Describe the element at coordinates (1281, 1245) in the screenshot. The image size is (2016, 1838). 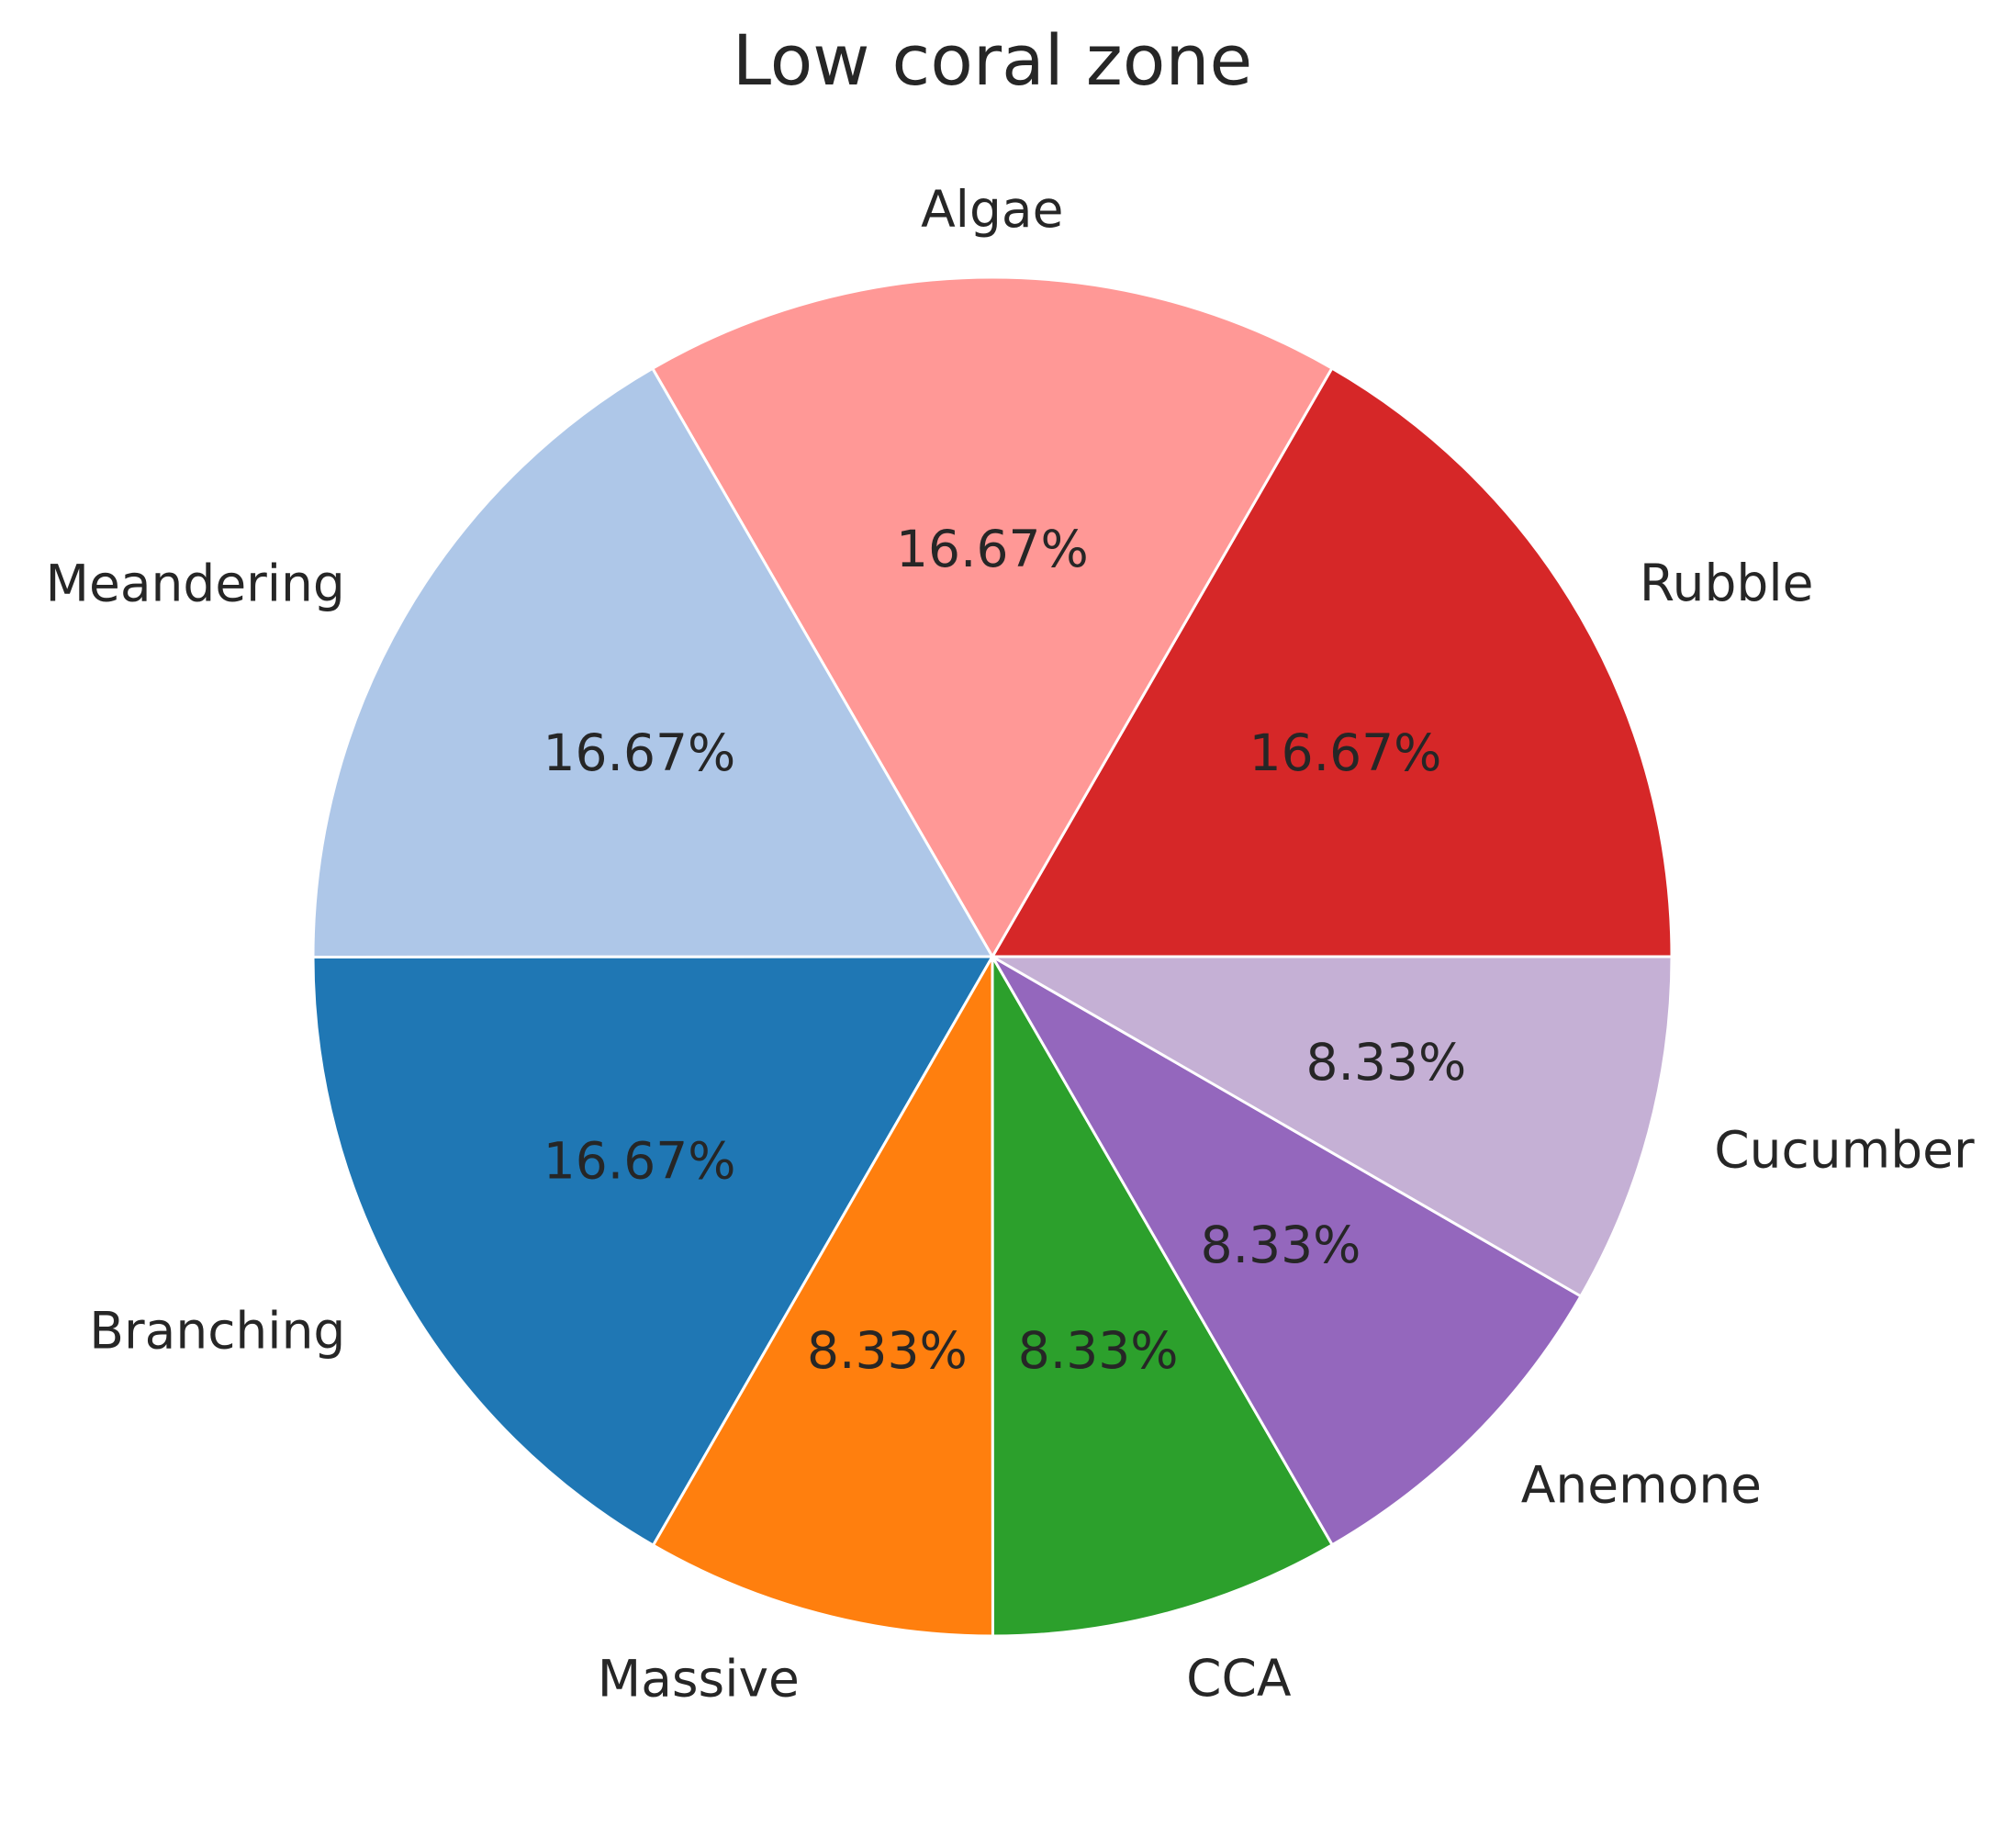
I see `slice-percent-anemone: 8.33%` at that location.